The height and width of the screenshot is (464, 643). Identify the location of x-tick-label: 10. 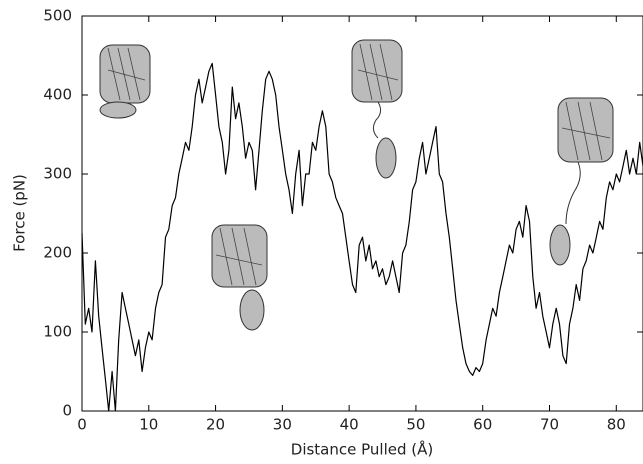
(148, 425).